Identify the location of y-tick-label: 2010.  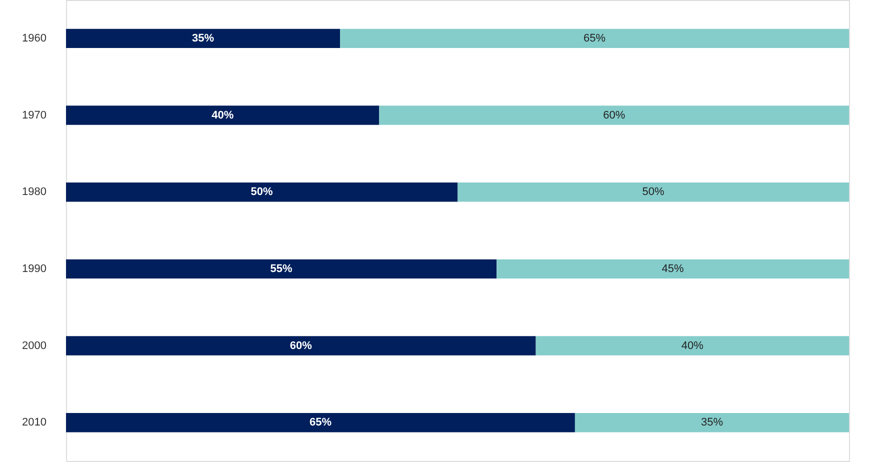
(34, 422).